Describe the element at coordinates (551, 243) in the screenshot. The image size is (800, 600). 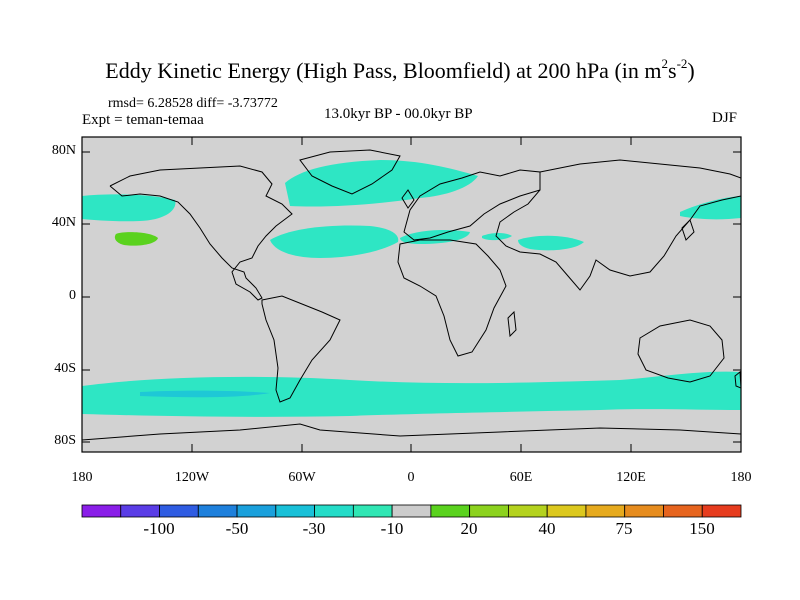
I see `south-asia-band` at that location.